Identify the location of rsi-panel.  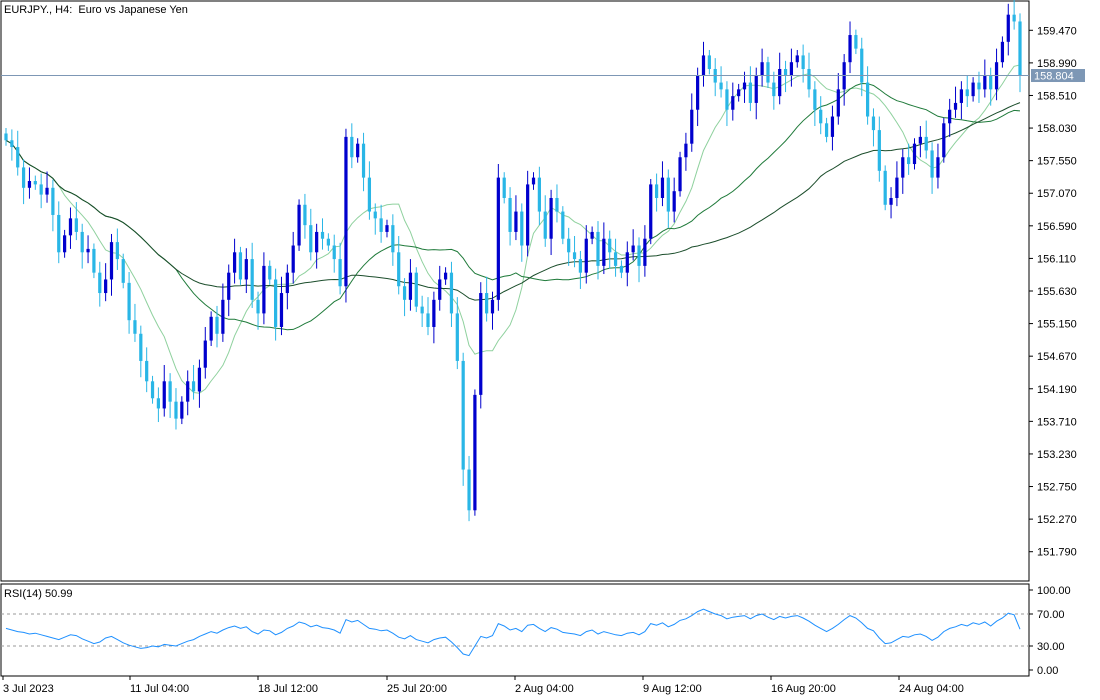
(515, 630).